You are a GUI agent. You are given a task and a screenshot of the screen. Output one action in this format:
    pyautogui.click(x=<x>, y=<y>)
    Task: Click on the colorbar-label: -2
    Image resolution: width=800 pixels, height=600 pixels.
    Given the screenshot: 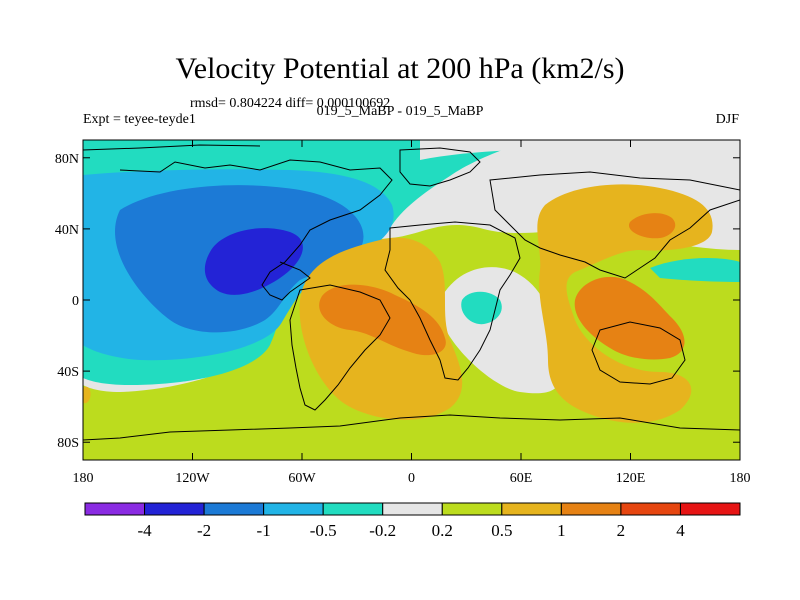 What is the action you would take?
    pyautogui.click(x=204, y=530)
    